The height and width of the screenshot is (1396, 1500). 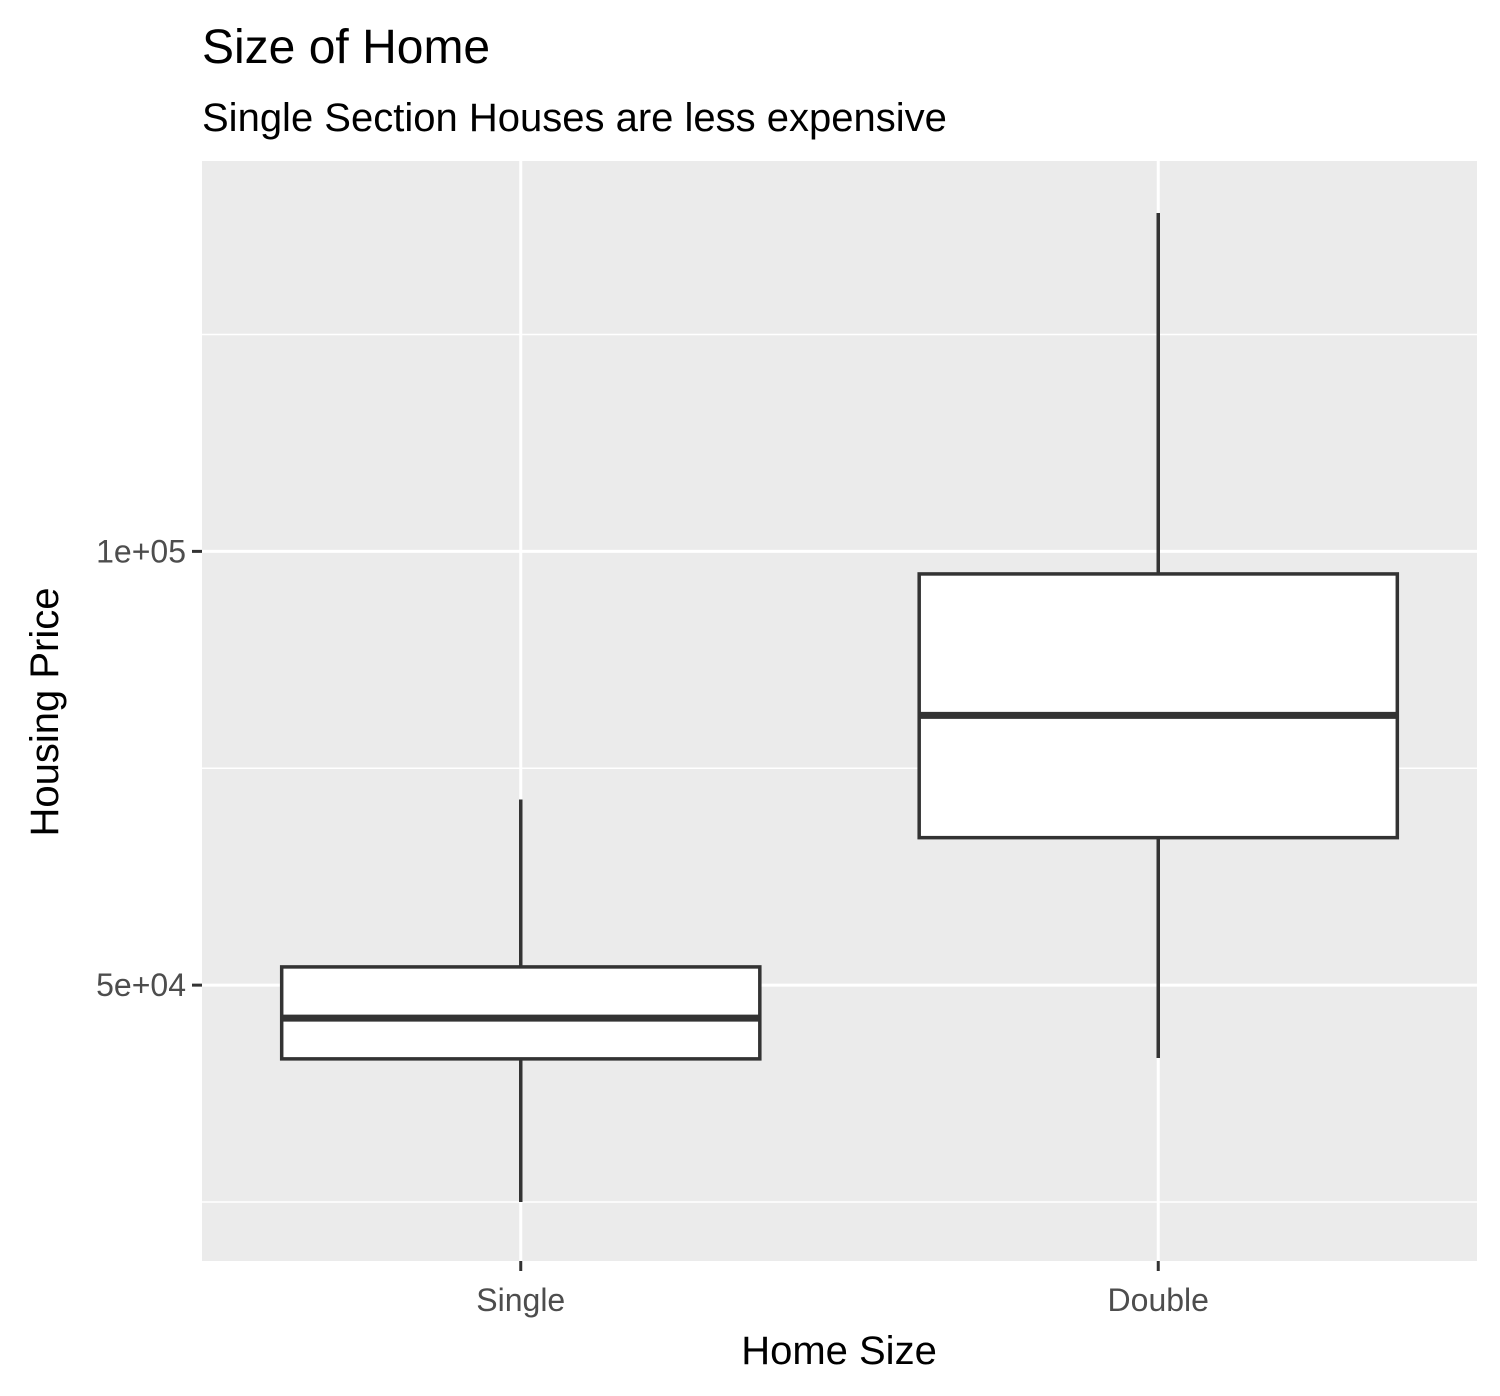 I want to click on x-tick-label: Single, so click(x=520, y=1300).